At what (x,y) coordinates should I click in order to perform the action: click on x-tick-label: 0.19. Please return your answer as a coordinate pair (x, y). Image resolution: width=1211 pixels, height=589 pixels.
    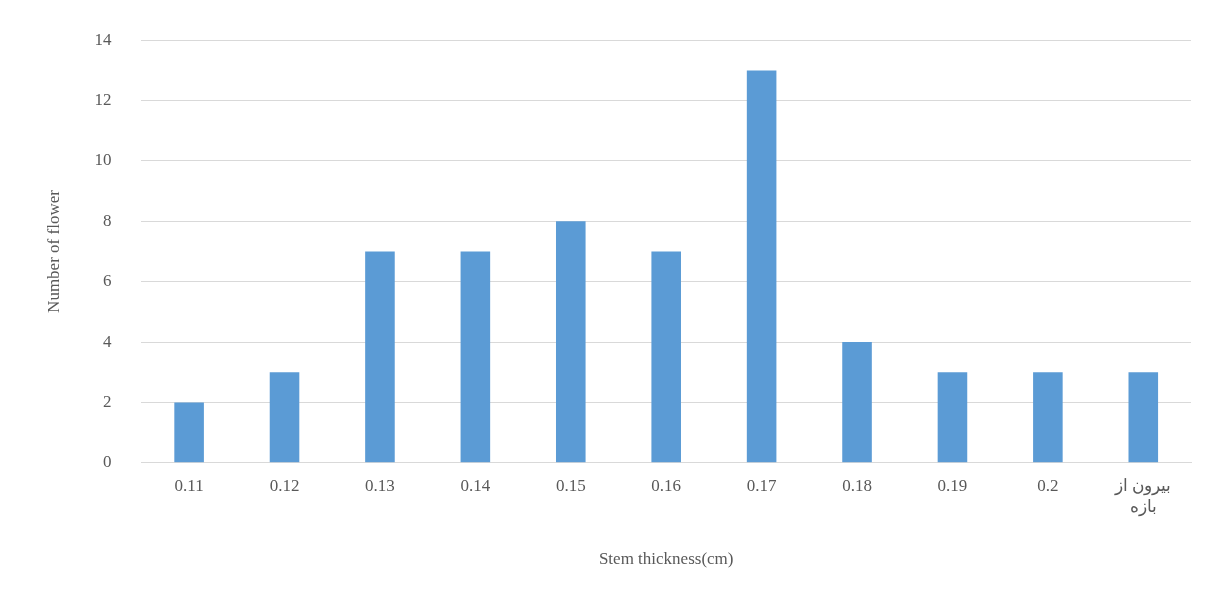
    Looking at the image, I should click on (952, 486).